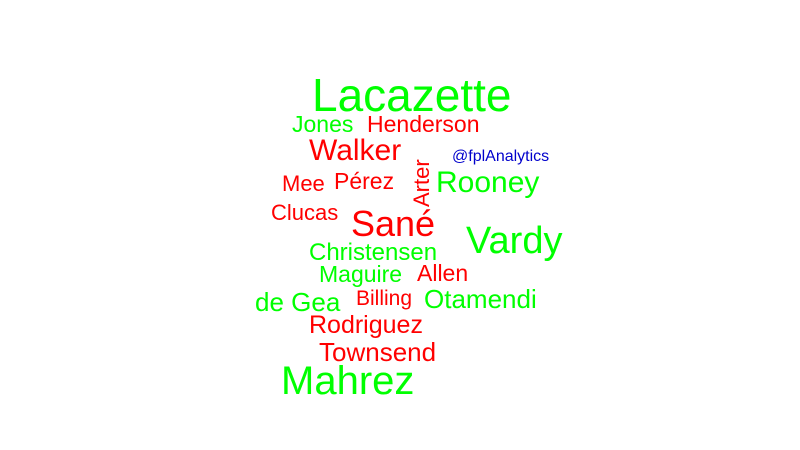  Describe the element at coordinates (393, 223) in the screenshot. I see `word-sane: Sané` at that location.